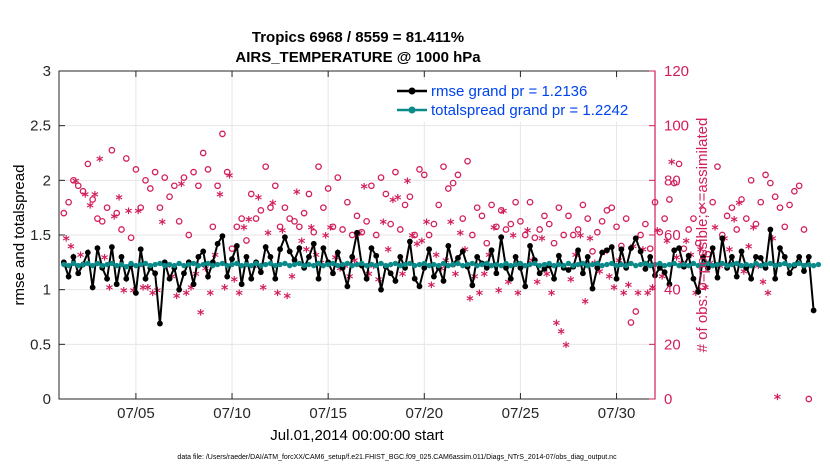  I want to click on right-axis-ticks: 0 20 40 60 80 100 120, so click(669, 235).